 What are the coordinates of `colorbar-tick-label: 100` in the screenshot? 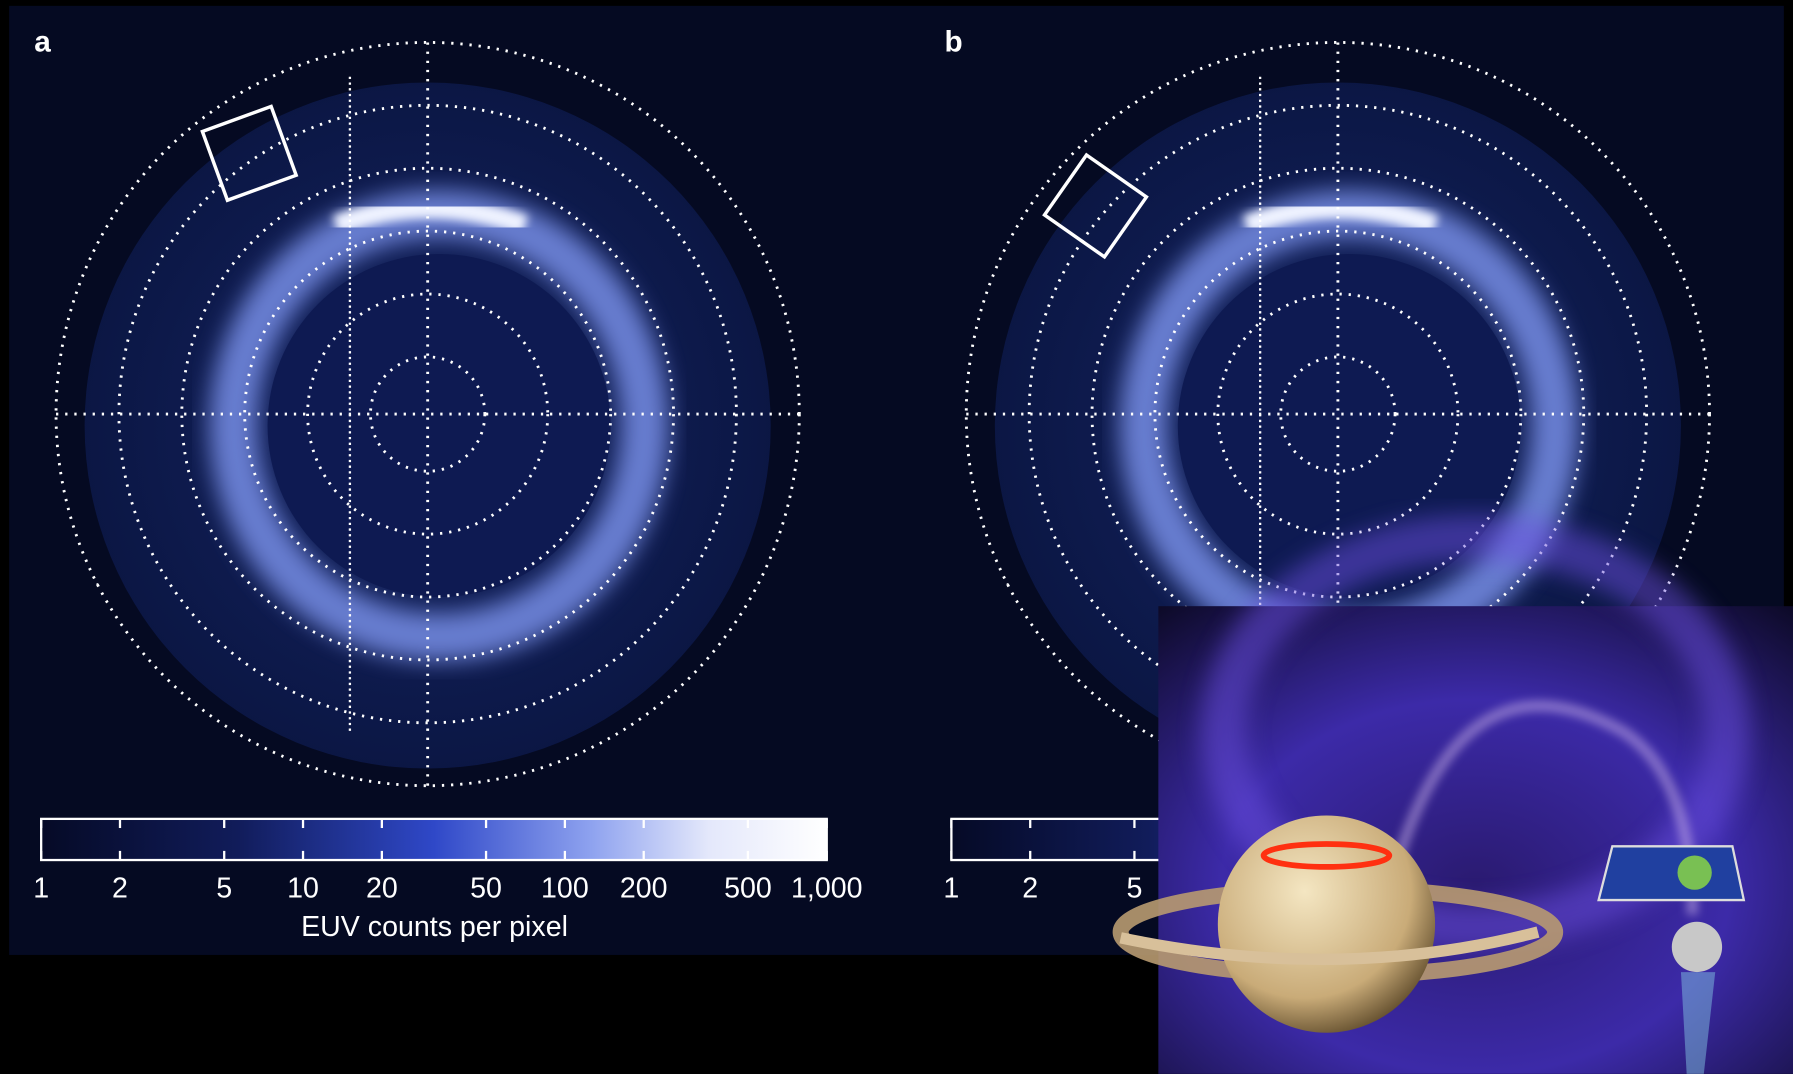 It's located at (565, 888).